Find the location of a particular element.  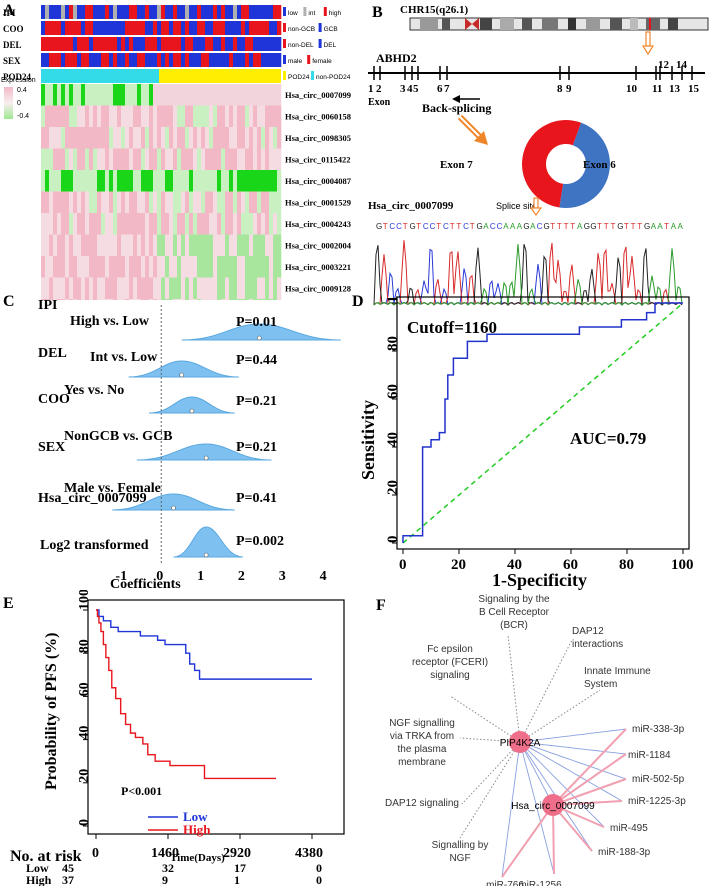

heatmap-row-label: Hsa_circ_0004087 is located at coordinates (318, 181).